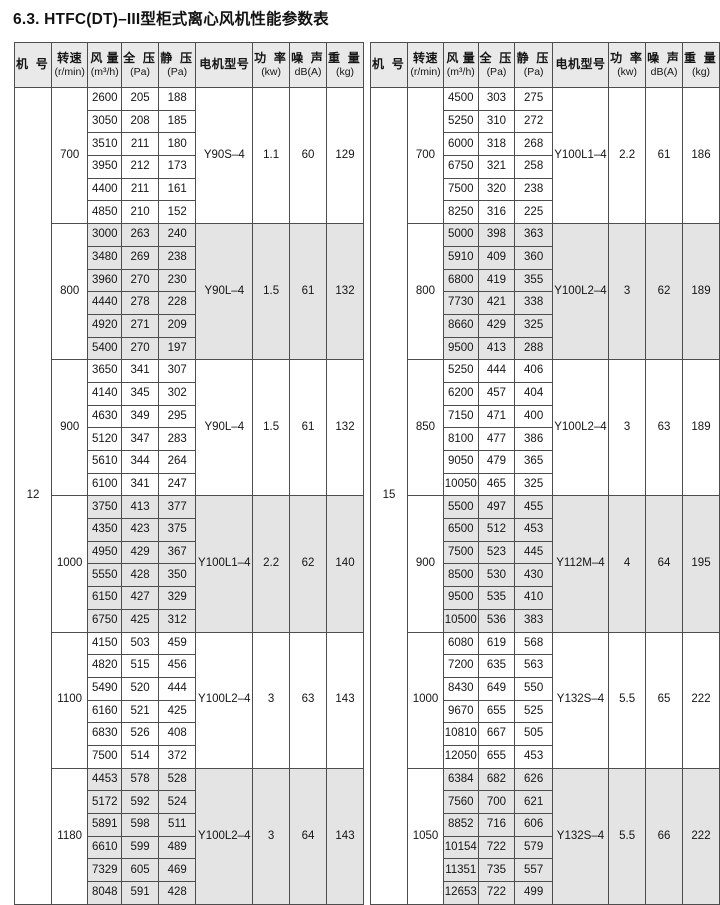  I want to click on total-pressure-cell: 598, so click(140, 825).